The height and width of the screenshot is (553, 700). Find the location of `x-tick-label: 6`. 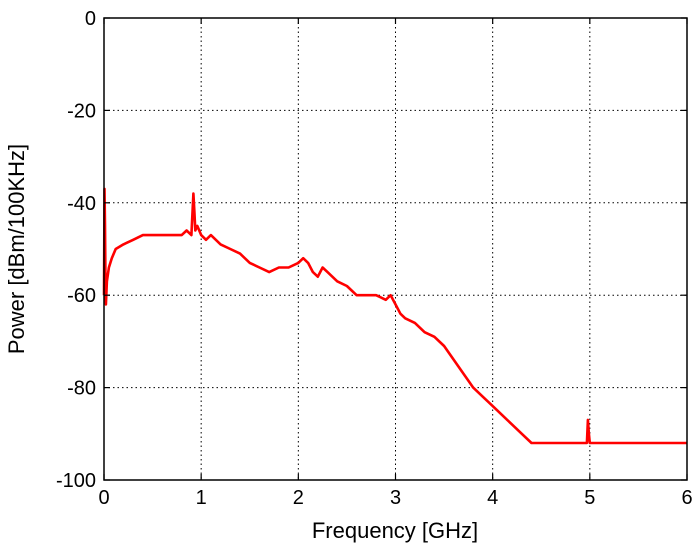

x-tick-label: 6 is located at coordinates (686, 498).